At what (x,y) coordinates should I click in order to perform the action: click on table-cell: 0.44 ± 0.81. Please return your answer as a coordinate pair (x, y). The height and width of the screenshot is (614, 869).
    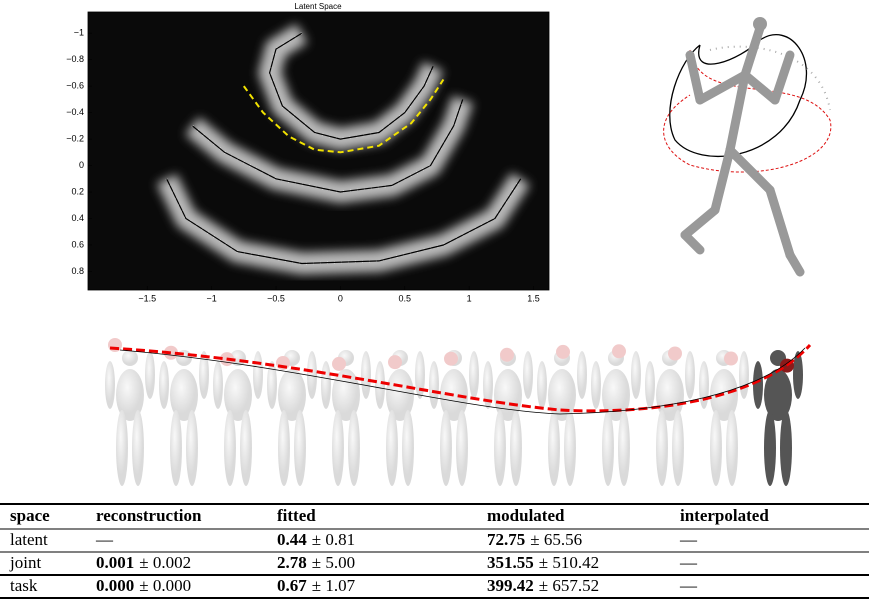
    Looking at the image, I should click on (316, 539).